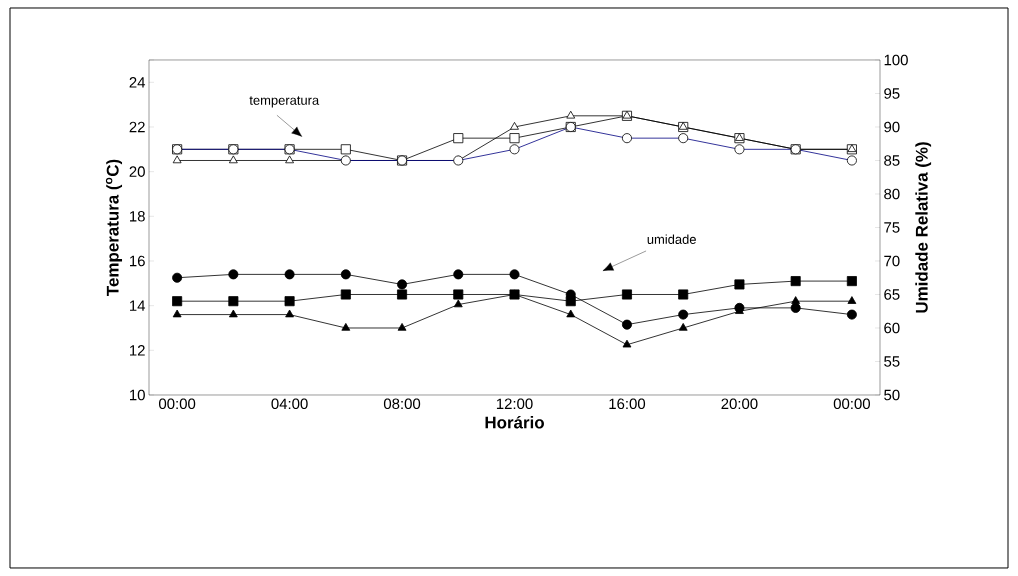 The width and height of the screenshot is (1018, 576). What do you see at coordinates (138, 305) in the screenshot?
I see `y-tick-label: 14` at bounding box center [138, 305].